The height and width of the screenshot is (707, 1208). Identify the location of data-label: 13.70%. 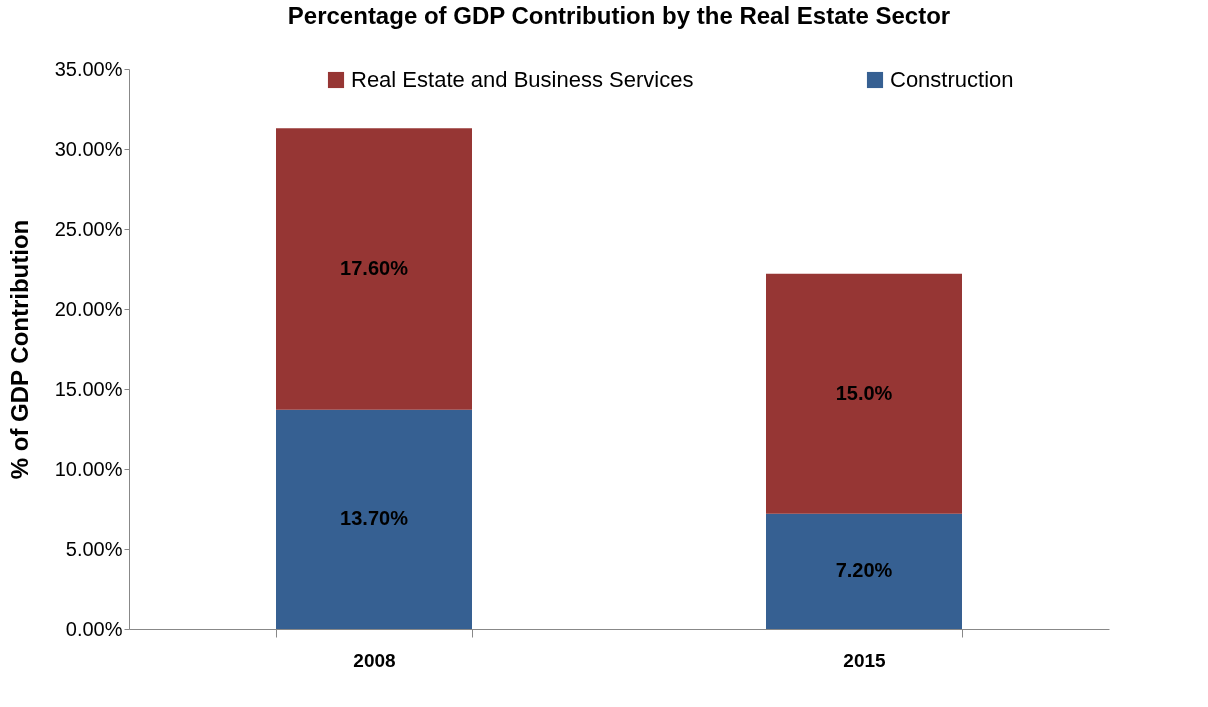
(374, 518).